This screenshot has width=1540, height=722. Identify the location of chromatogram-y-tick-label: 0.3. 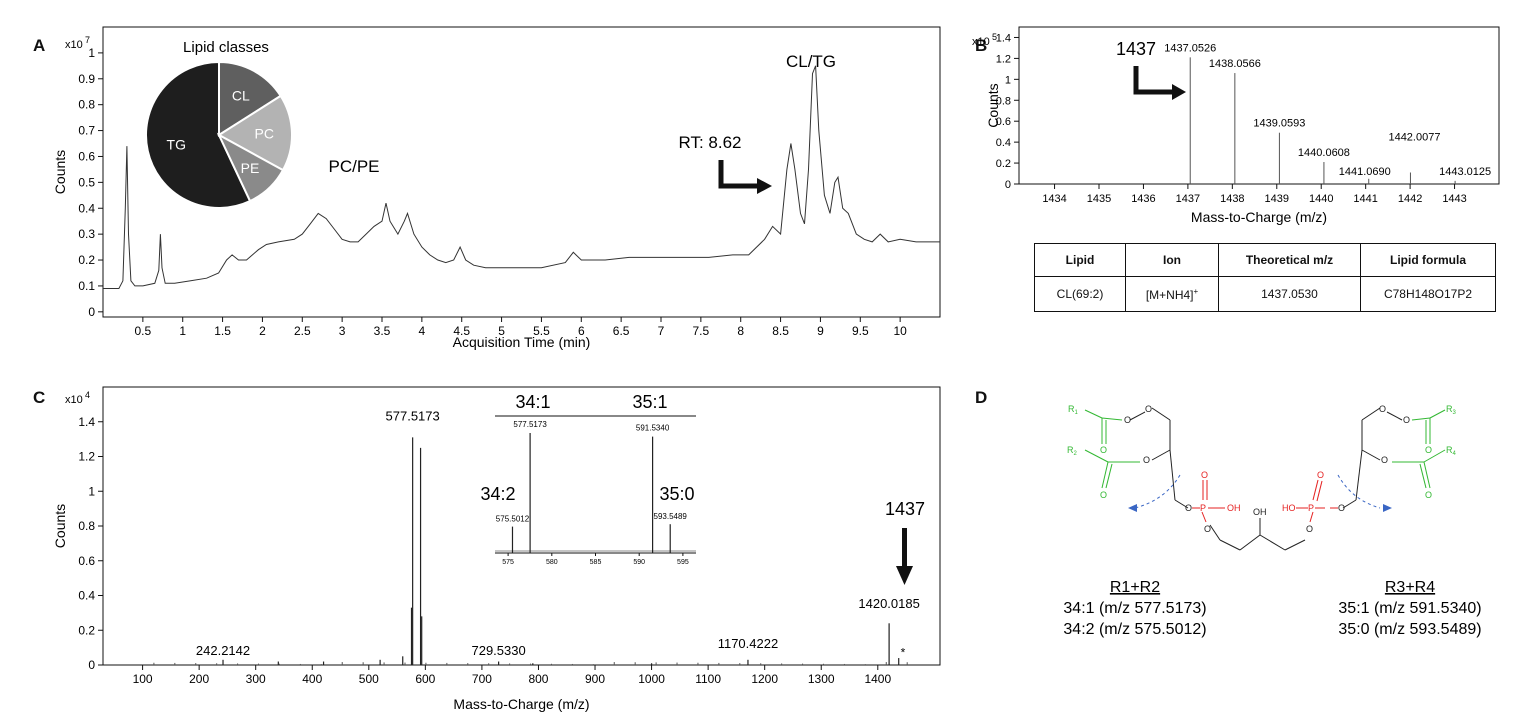
(86, 234).